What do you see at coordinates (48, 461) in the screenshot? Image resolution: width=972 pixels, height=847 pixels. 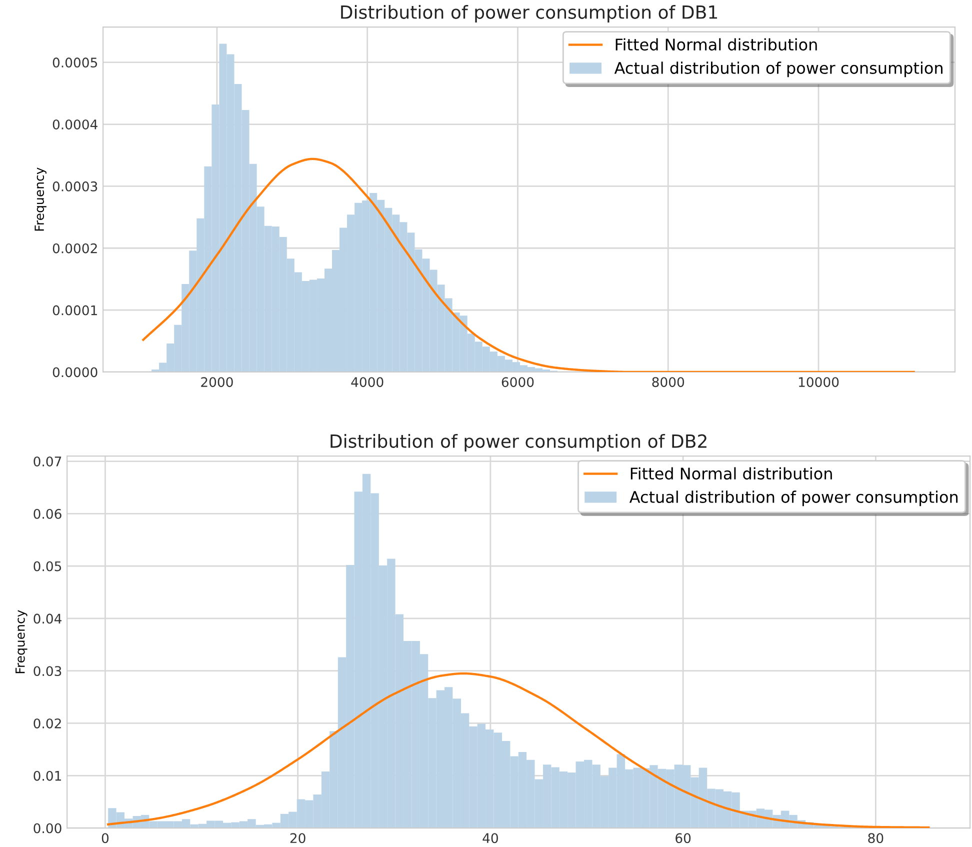 I see `y-tick-label: 0.07` at bounding box center [48, 461].